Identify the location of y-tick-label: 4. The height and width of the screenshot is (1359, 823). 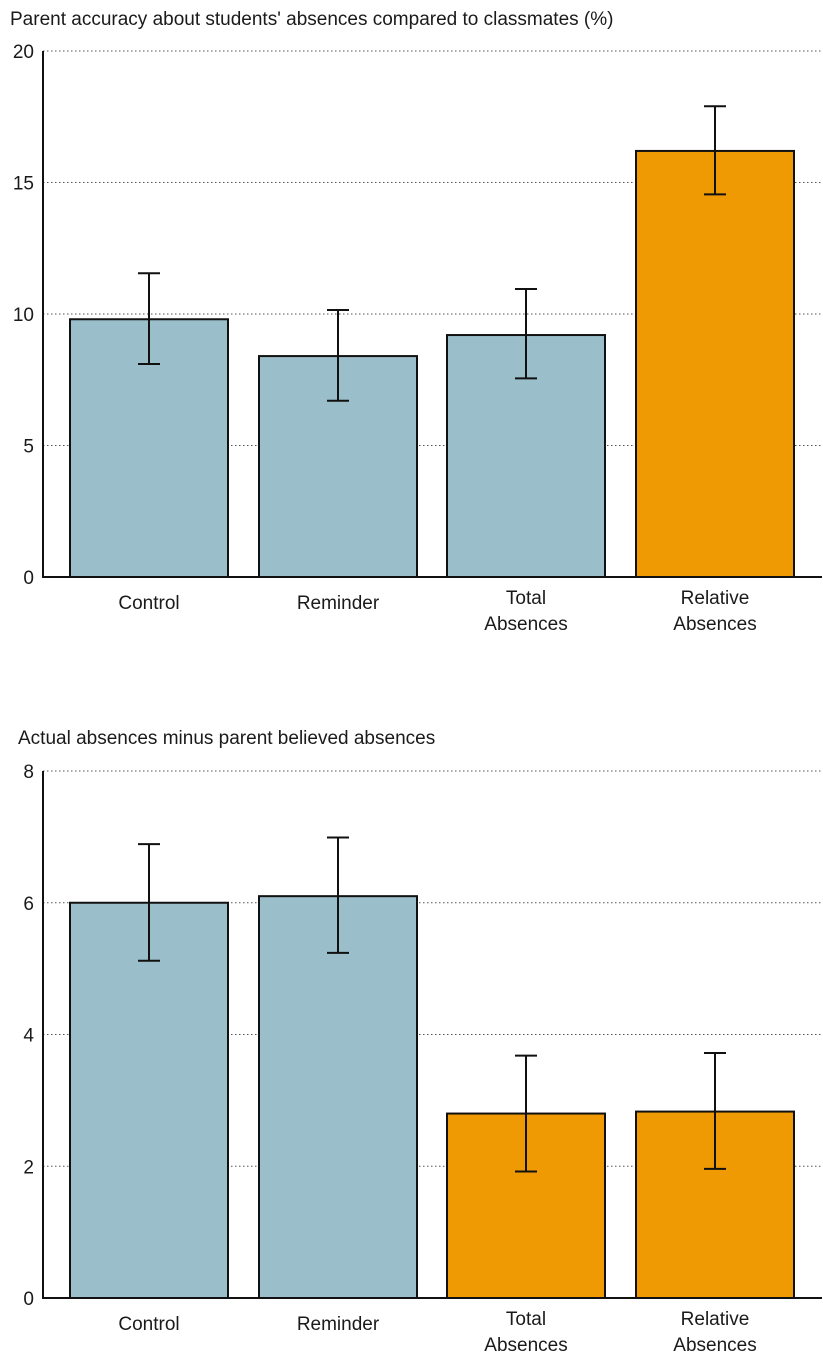
(28, 1036).